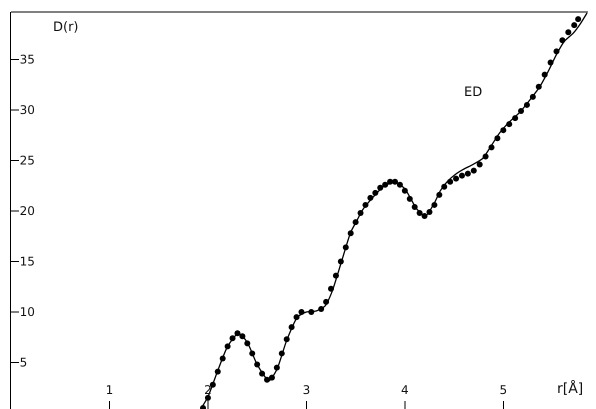 Image resolution: width=596 pixels, height=409 pixels. What do you see at coordinates (65, 27) in the screenshot?
I see `y-axis-title: D(r)` at bounding box center [65, 27].